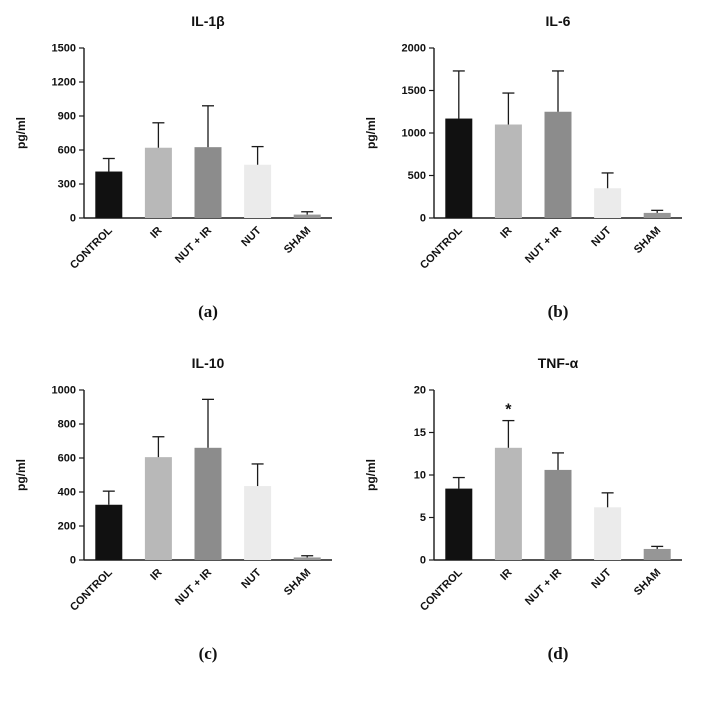 The width and height of the screenshot is (707, 728). What do you see at coordinates (420, 433) in the screenshot?
I see `y-tick-label: 15` at bounding box center [420, 433].